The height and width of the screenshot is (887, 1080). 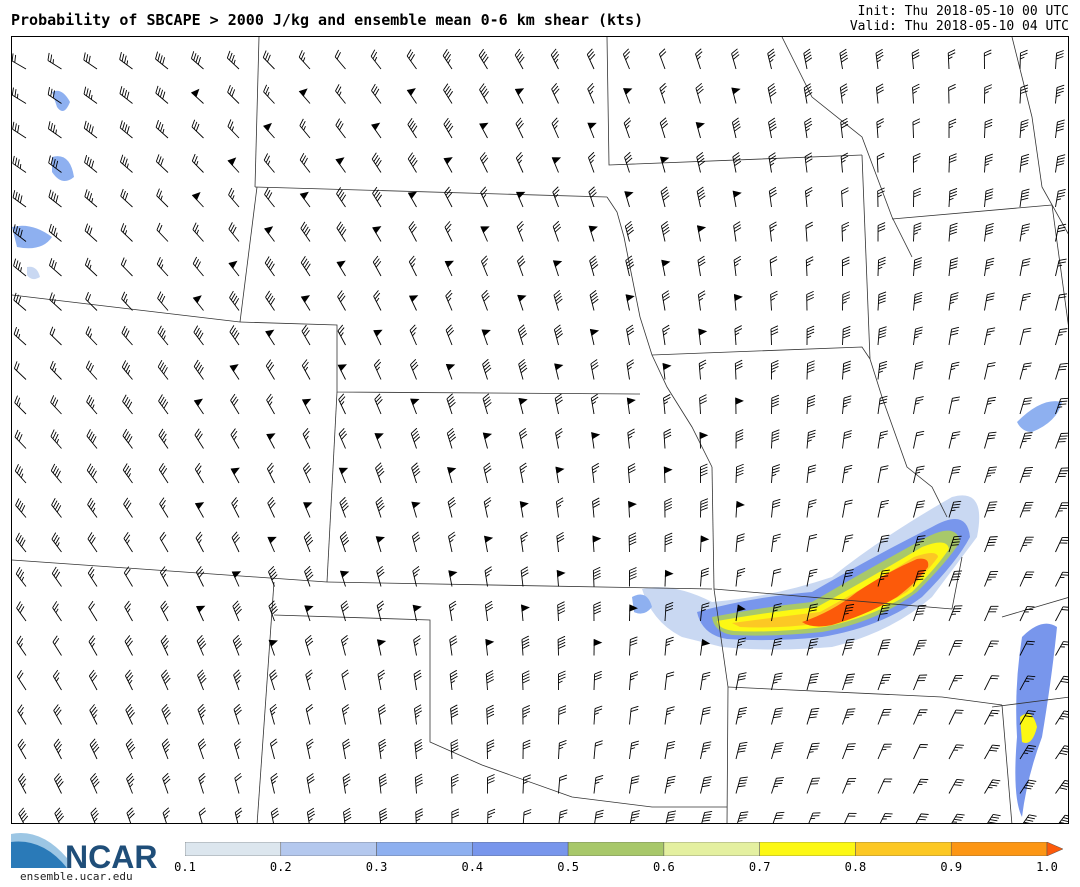 What do you see at coordinates (472, 867) in the screenshot?
I see `colorbar-tick-label: 0.4` at bounding box center [472, 867].